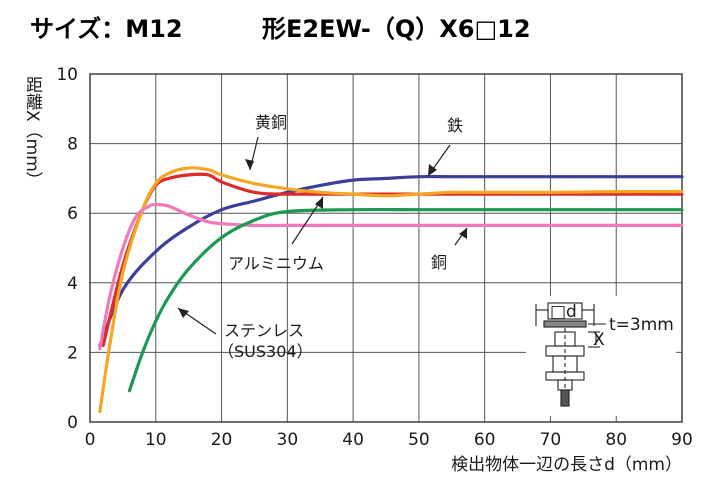 The height and width of the screenshot is (493, 712). I want to click on inset-size-label: □d, so click(563, 312).